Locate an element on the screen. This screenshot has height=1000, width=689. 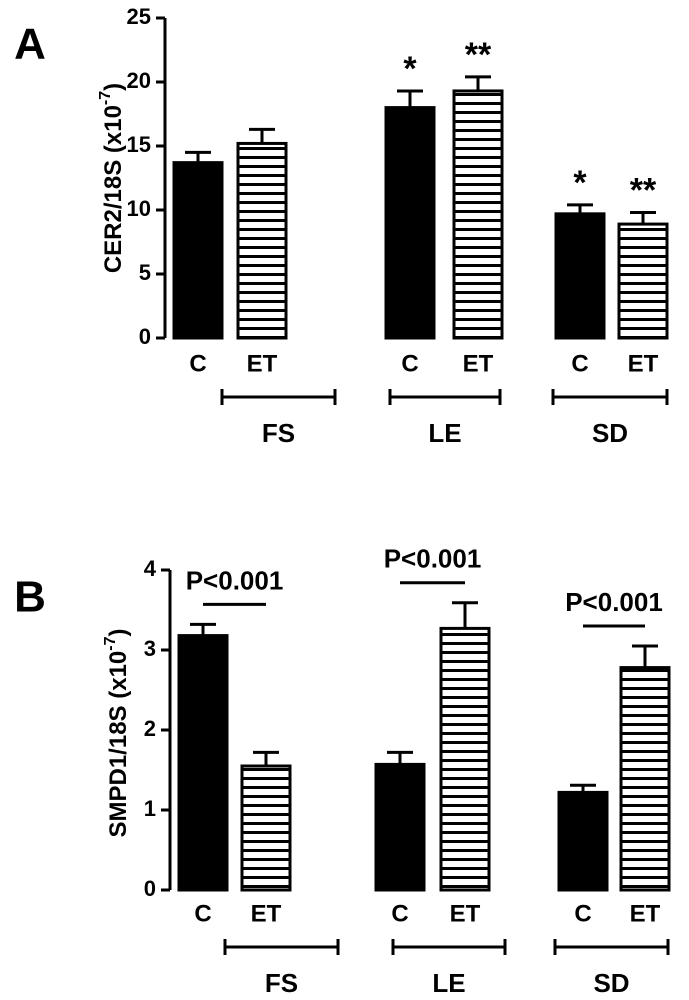
y-tick-label: 3 is located at coordinates (150, 648).